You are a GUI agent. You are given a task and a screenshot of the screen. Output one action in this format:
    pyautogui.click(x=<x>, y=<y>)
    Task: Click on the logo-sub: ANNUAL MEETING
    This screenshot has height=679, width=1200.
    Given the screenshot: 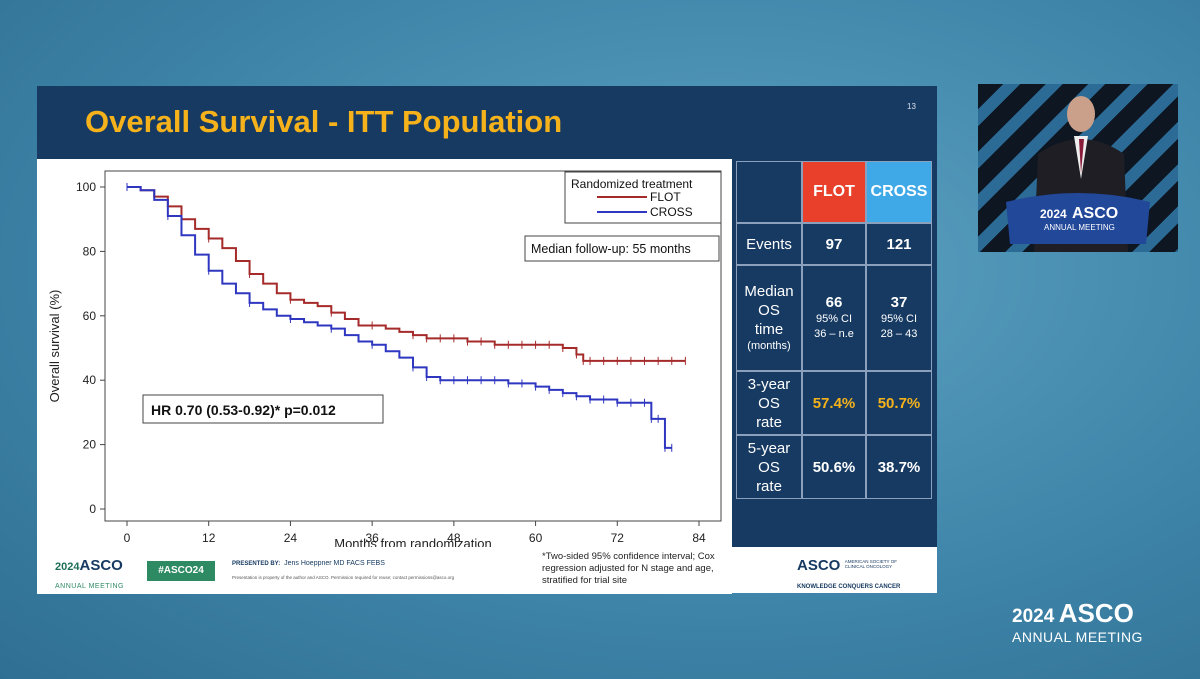 What is the action you would take?
    pyautogui.click(x=89, y=586)
    